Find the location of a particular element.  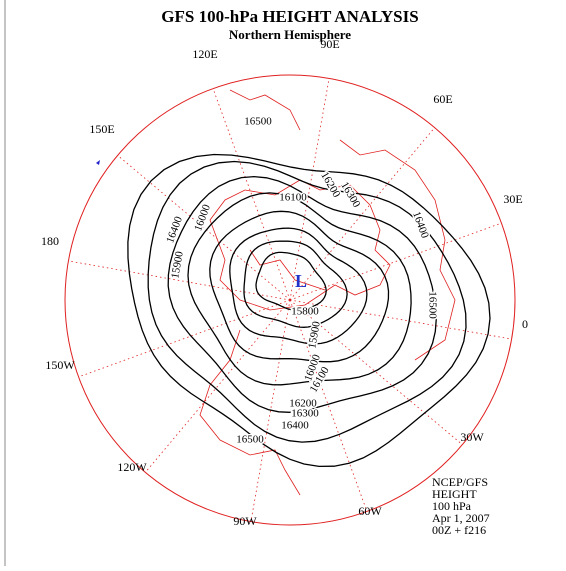

longitude-label: 30W is located at coordinates (472, 437).